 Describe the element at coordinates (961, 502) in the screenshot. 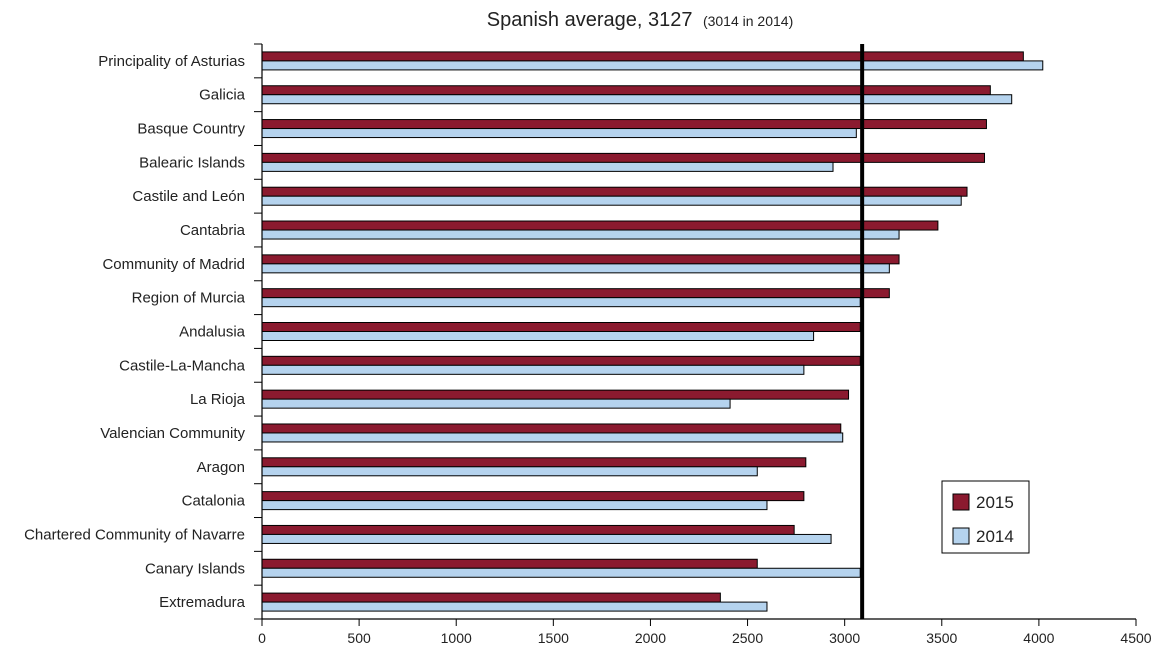

I see `legend-swatch-2015` at that location.